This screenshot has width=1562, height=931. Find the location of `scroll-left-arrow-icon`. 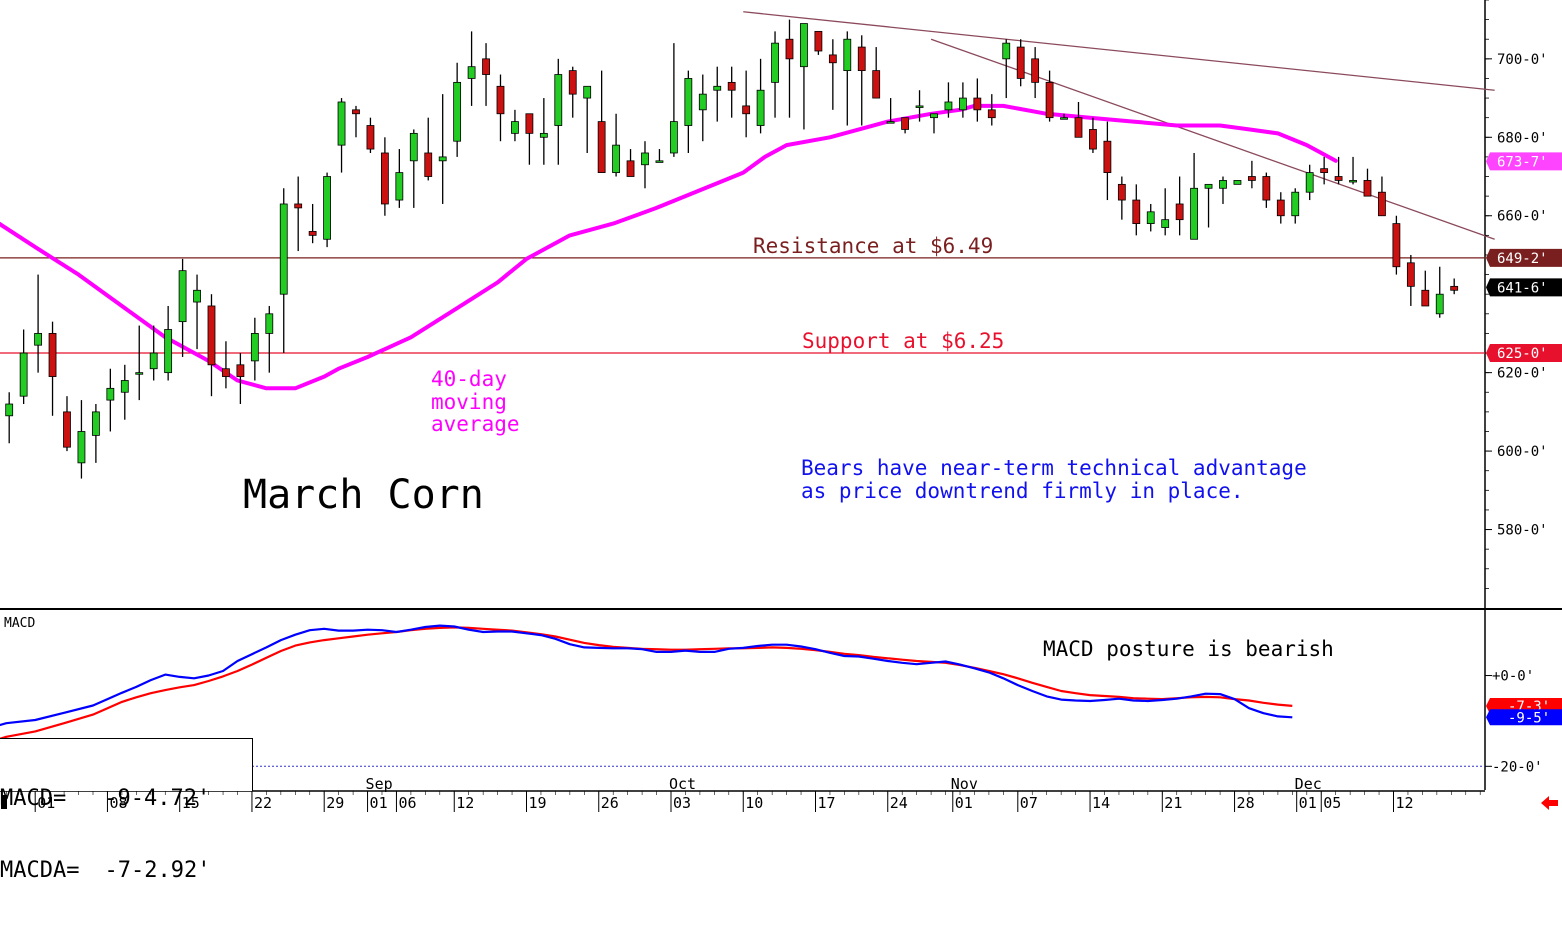

scroll-left-arrow-icon is located at coordinates (1549, 803).